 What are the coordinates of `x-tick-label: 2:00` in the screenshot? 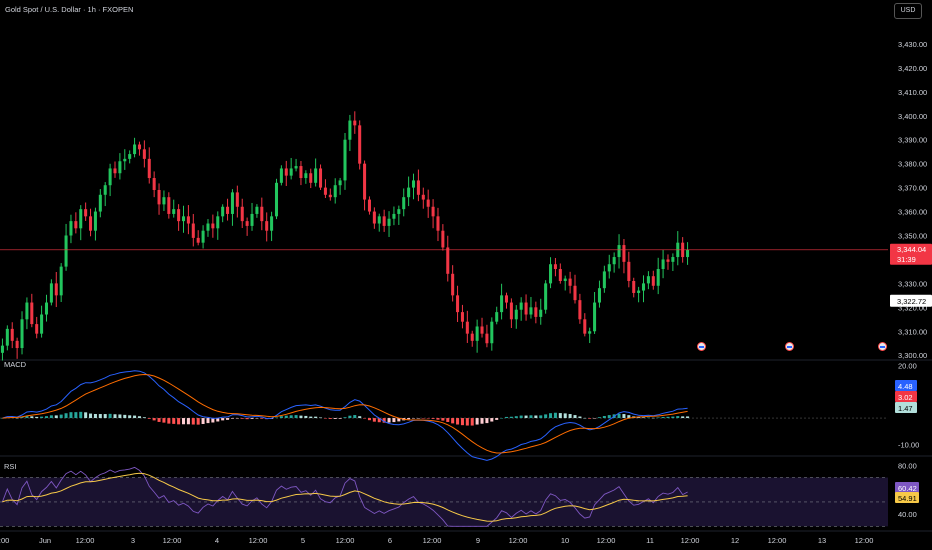 It's located at (4, 540).